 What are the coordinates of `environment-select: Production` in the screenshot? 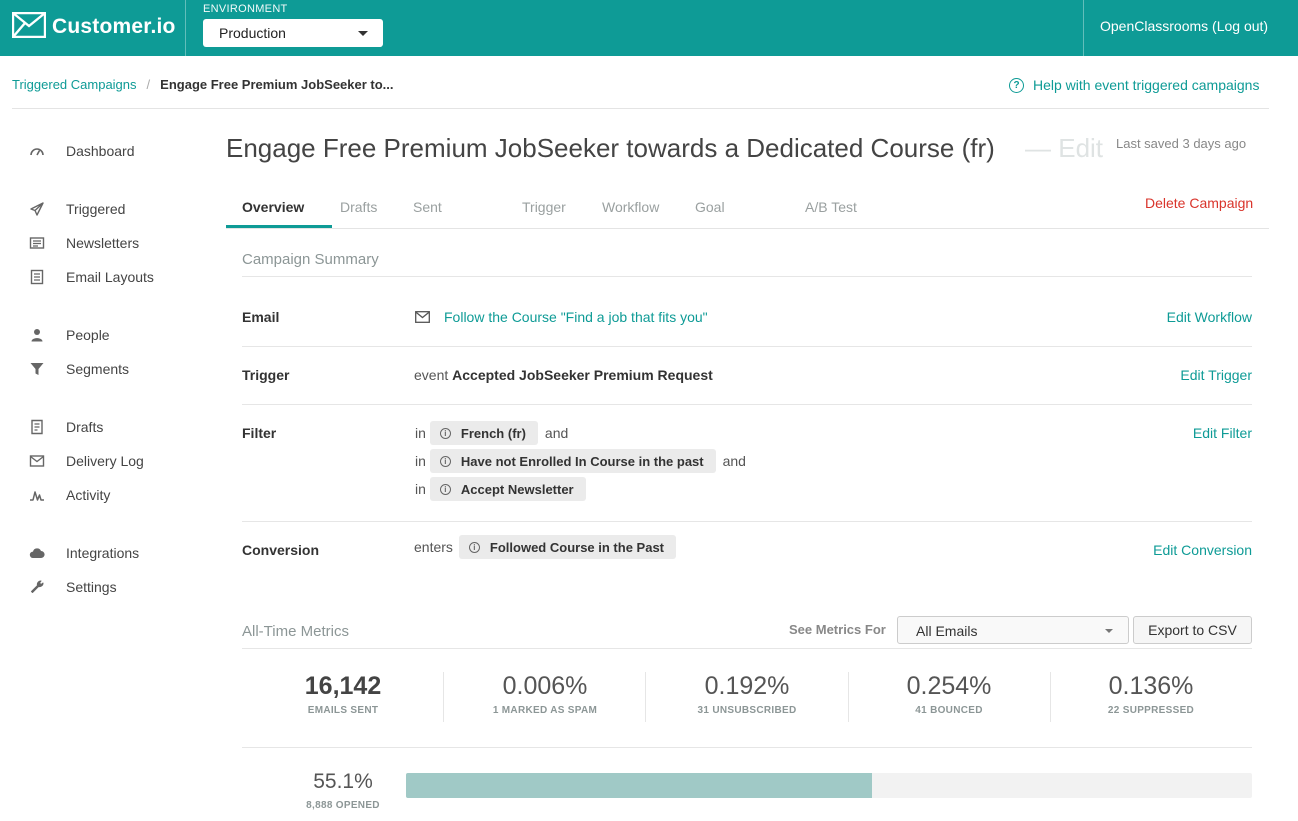 It's located at (293, 33).